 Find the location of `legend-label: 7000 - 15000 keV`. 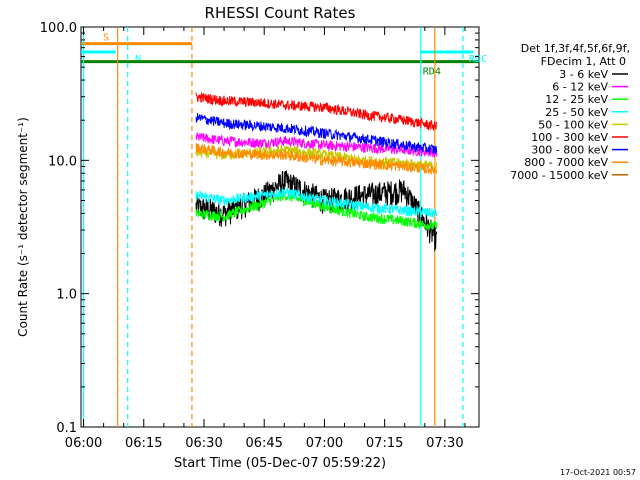

legend-label: 7000 - 15000 keV is located at coordinates (559, 175).